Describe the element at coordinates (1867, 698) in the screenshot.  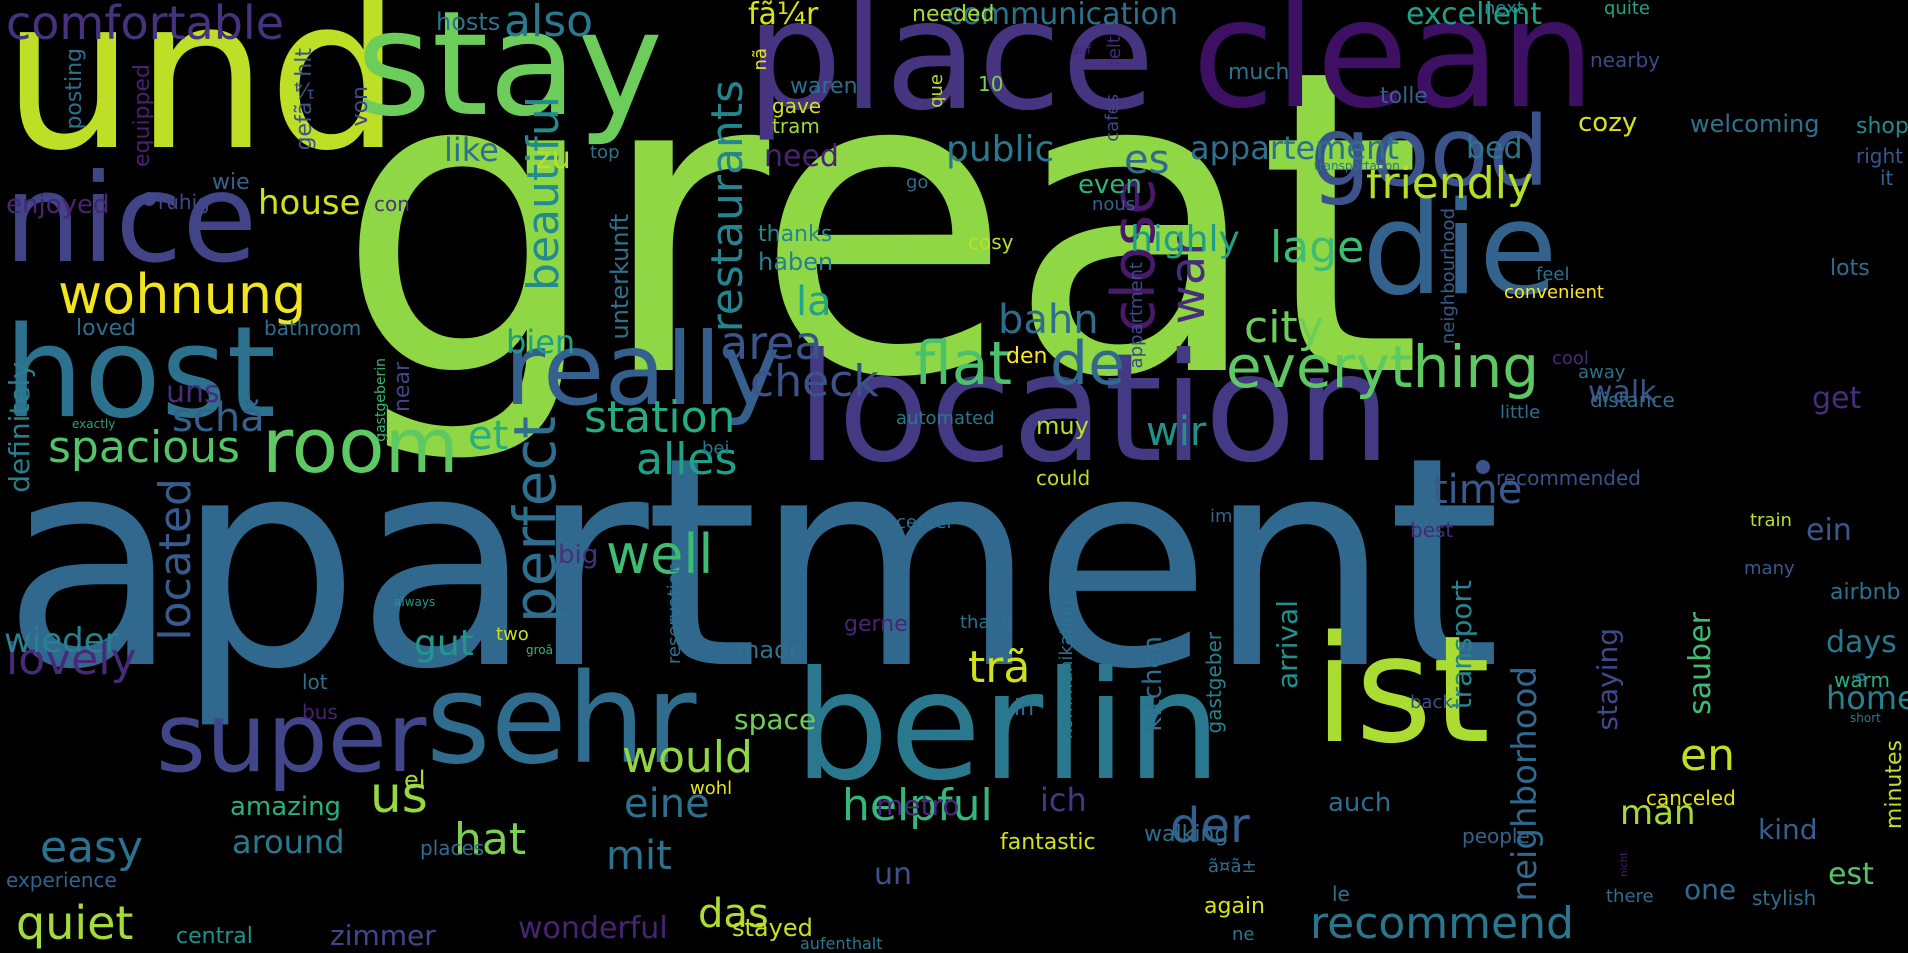
I see `word-home: home` at that location.